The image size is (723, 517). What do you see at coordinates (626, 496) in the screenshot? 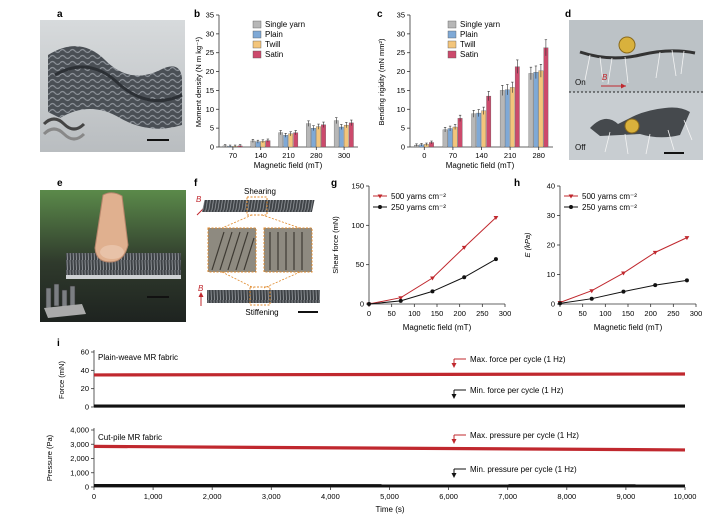
I see `x-tick-label: 9,000` at bounding box center [626, 496].